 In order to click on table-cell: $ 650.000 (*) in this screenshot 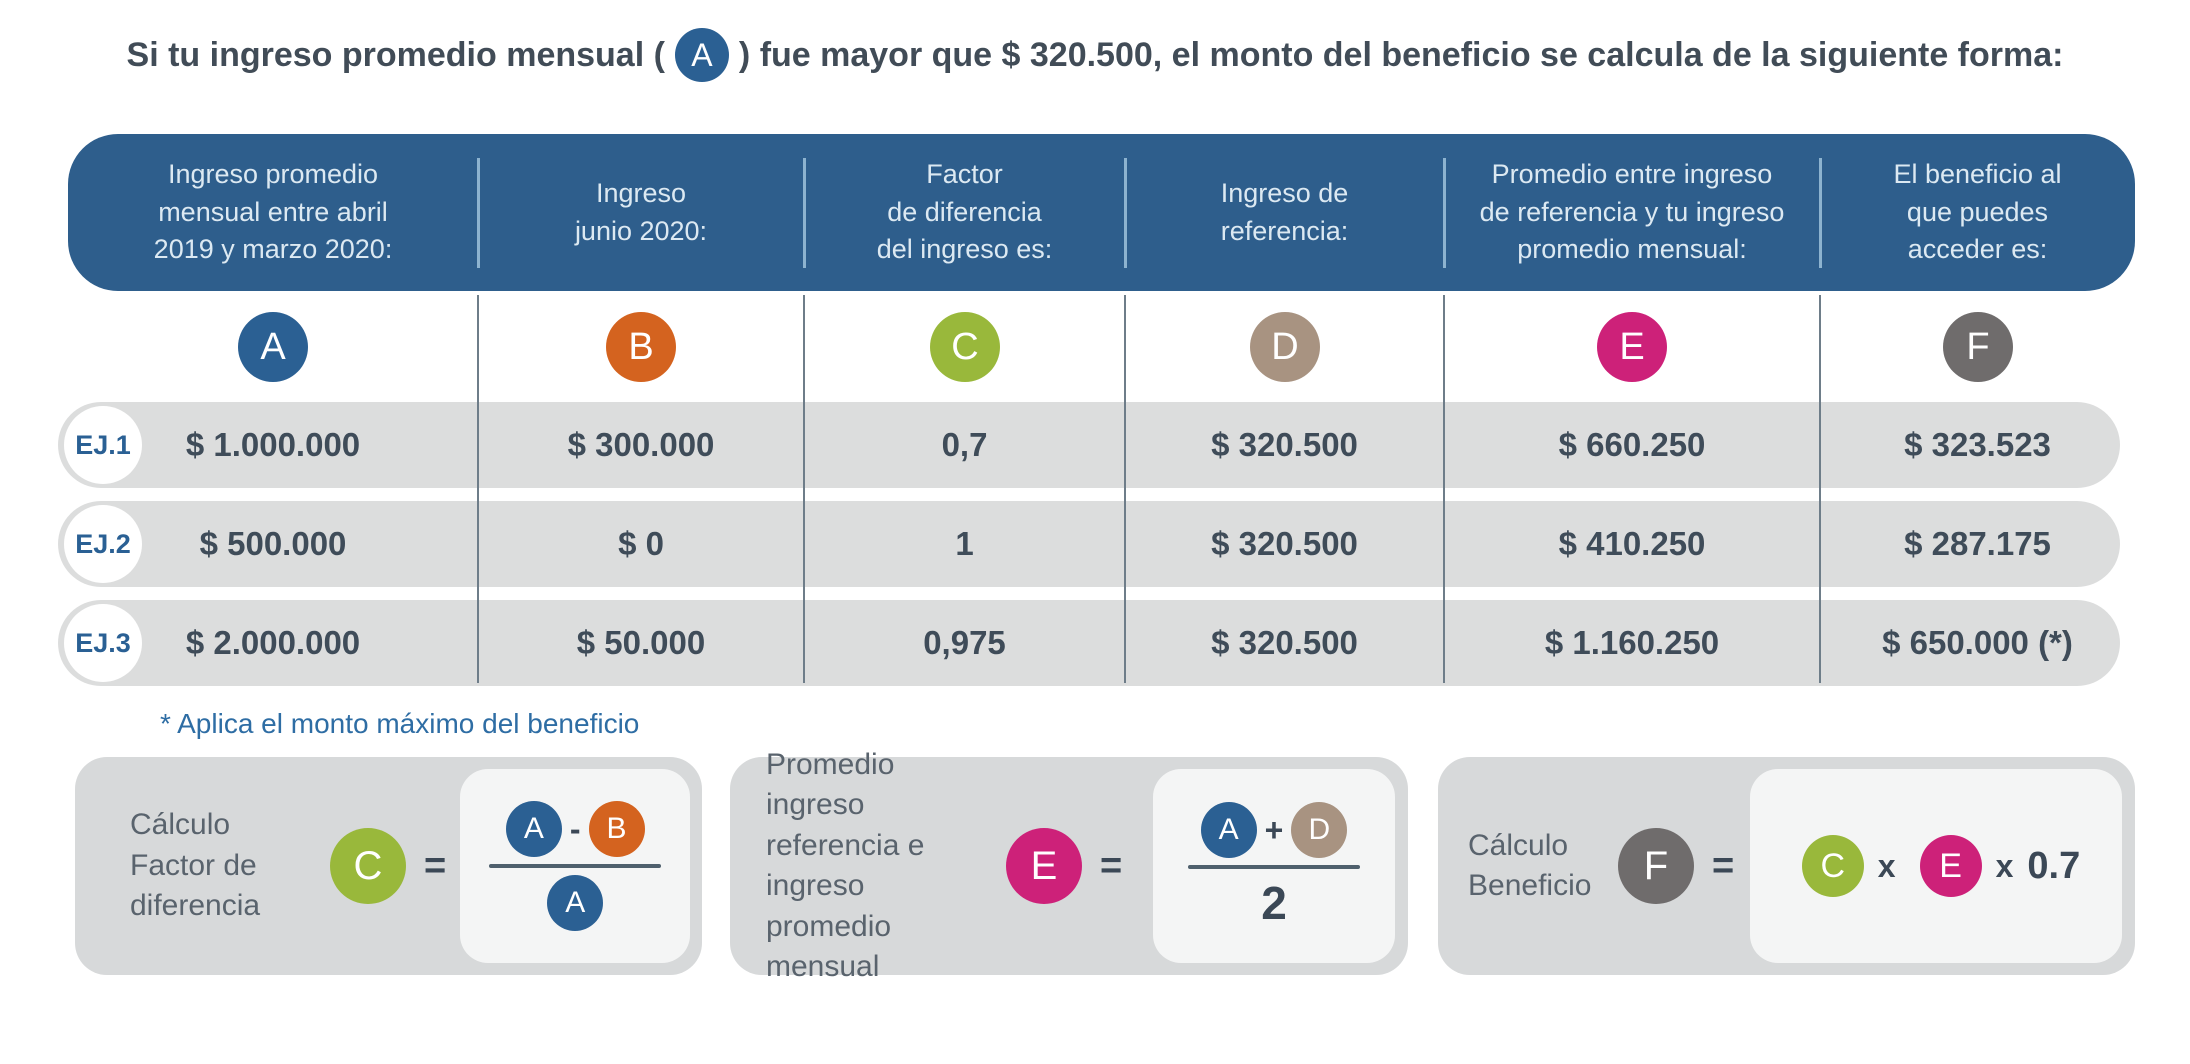, I will do `click(1977, 642)`.